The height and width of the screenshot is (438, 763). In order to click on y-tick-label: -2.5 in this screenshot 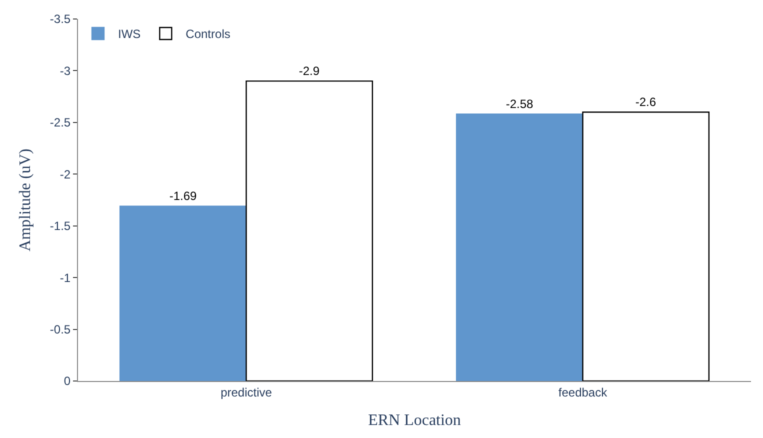, I will do `click(60, 123)`.